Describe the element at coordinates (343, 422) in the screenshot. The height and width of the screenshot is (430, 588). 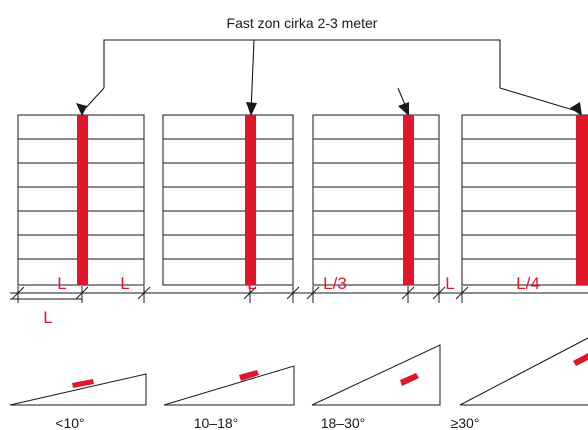
I see `slope-label-3: 18–30°` at that location.